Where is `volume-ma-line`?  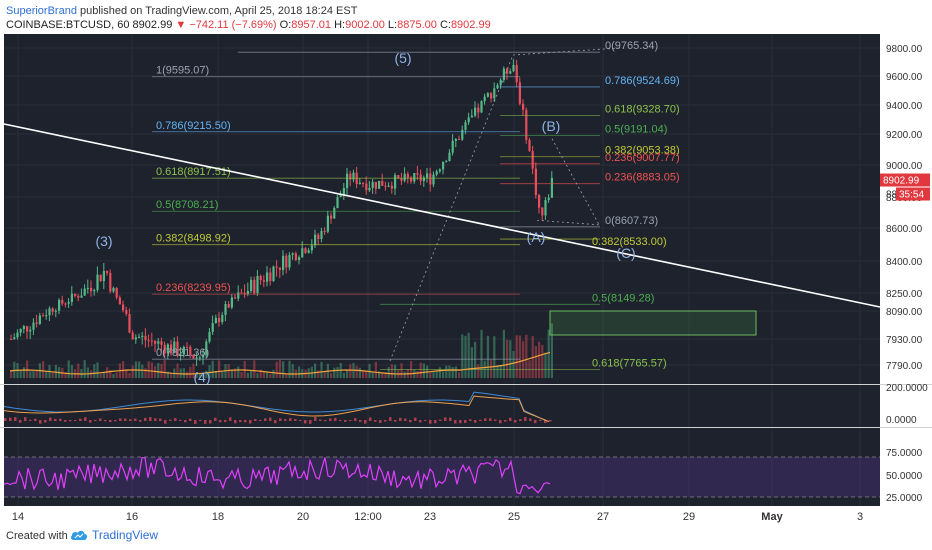
volume-ma-line is located at coordinates (280, 363).